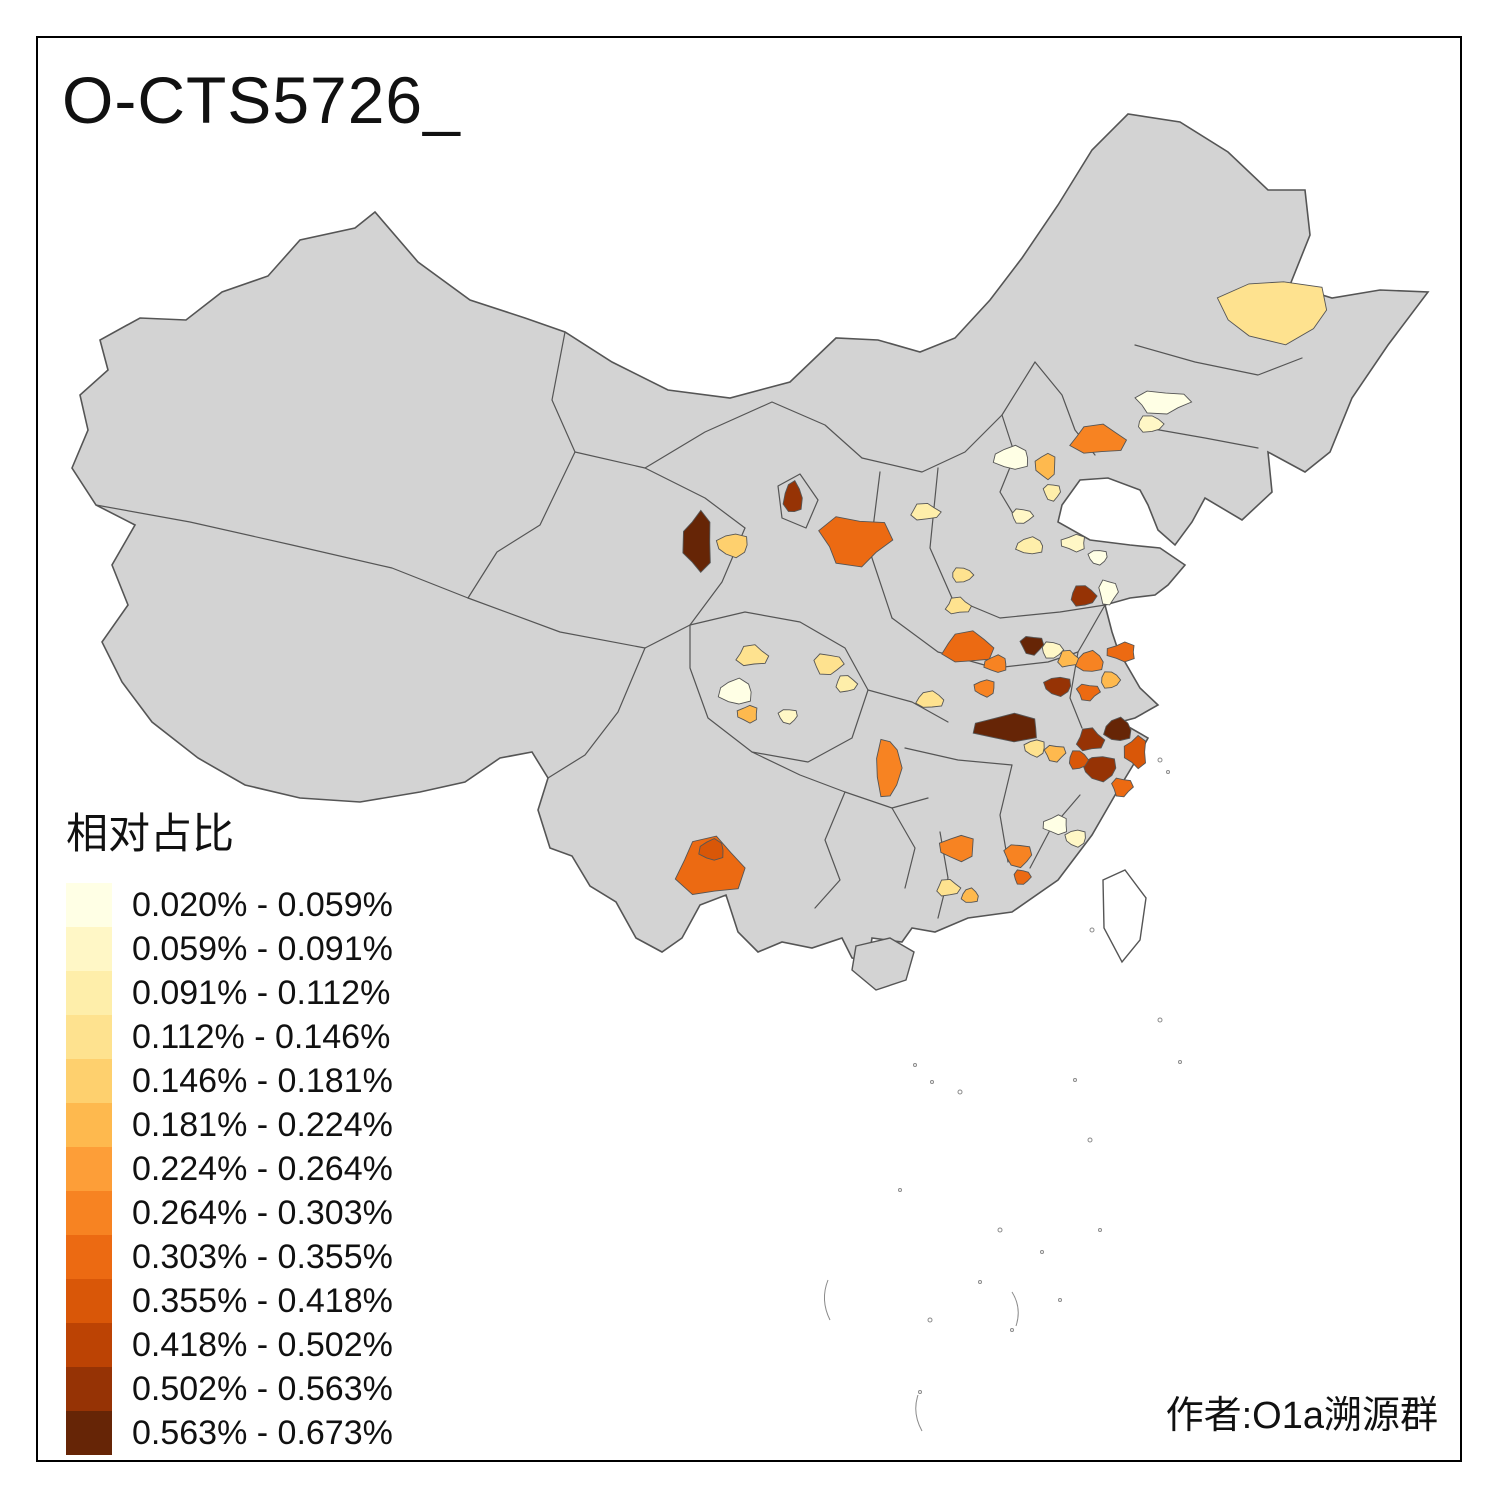  Describe the element at coordinates (262, 1168) in the screenshot. I see `legend-label: 0.224% - 0.264%` at that location.